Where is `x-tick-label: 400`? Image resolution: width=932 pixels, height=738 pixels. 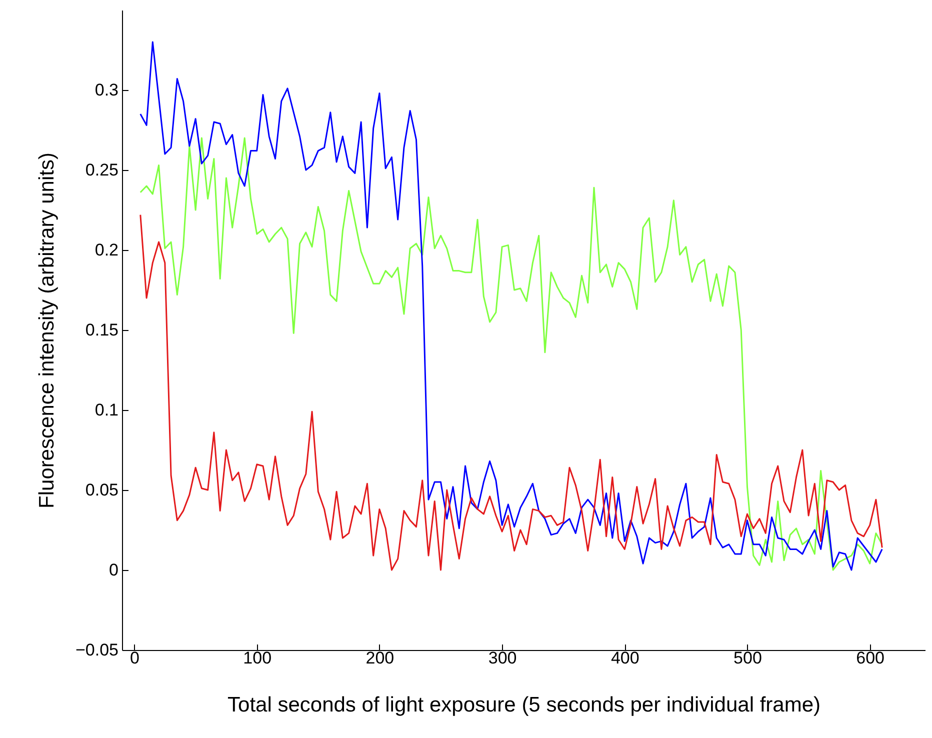
x-tick-label: 400 is located at coordinates (625, 658).